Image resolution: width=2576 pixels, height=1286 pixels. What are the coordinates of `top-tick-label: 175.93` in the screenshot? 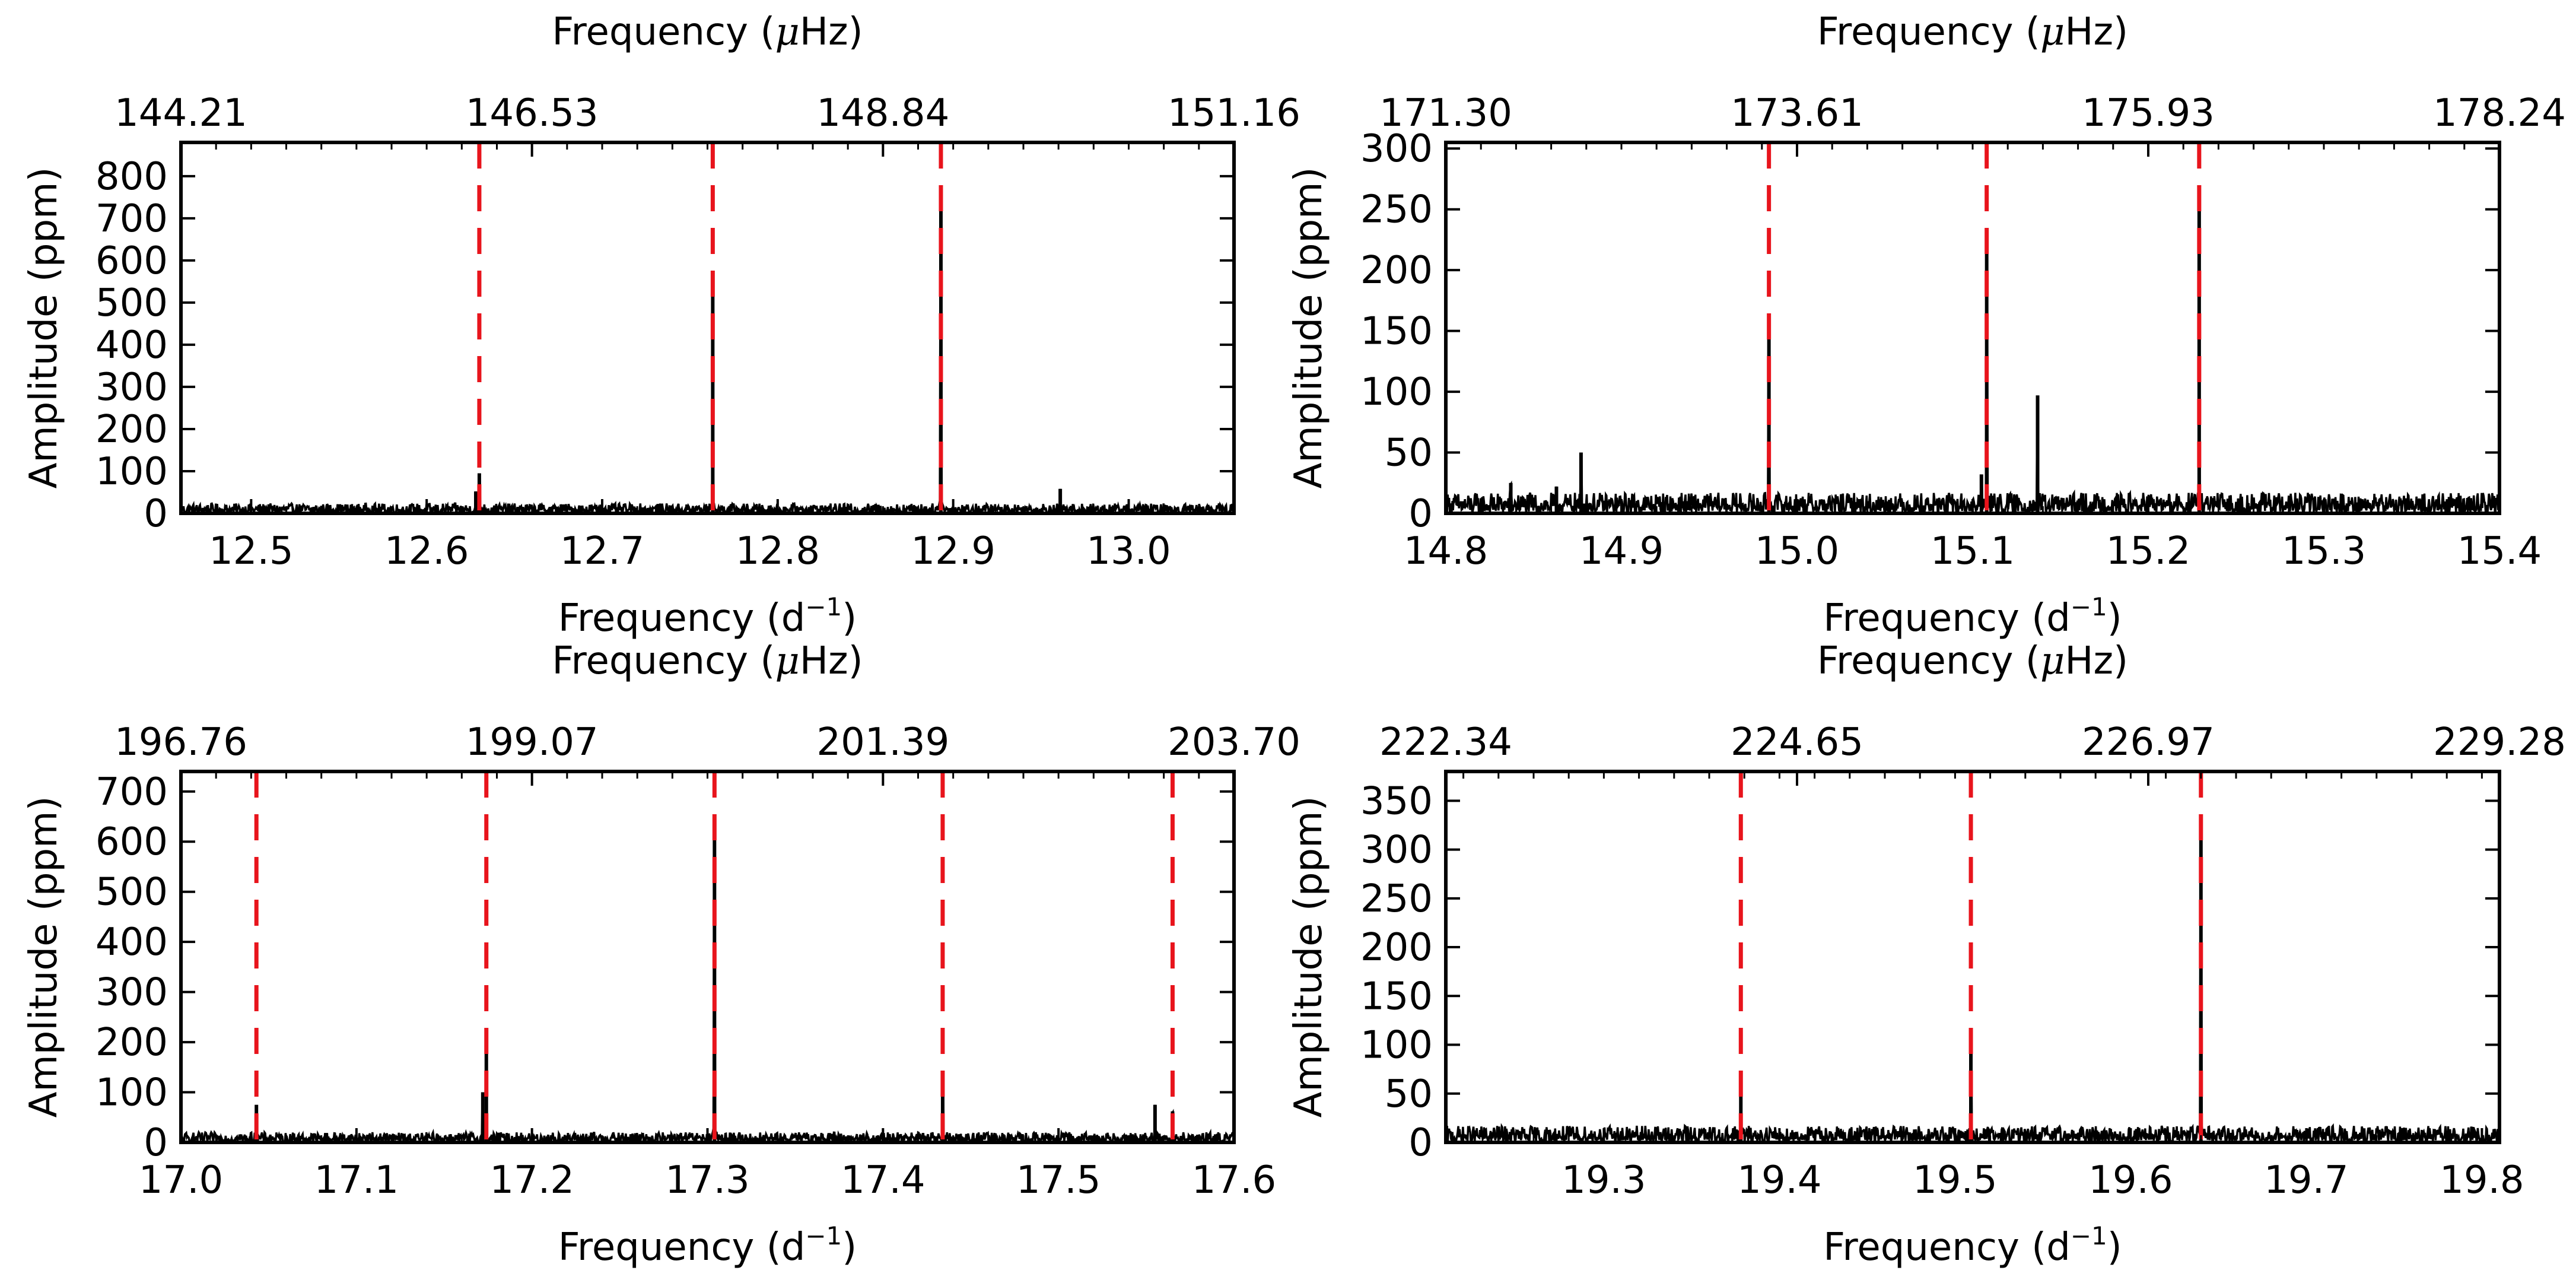 It's located at (2148, 113).